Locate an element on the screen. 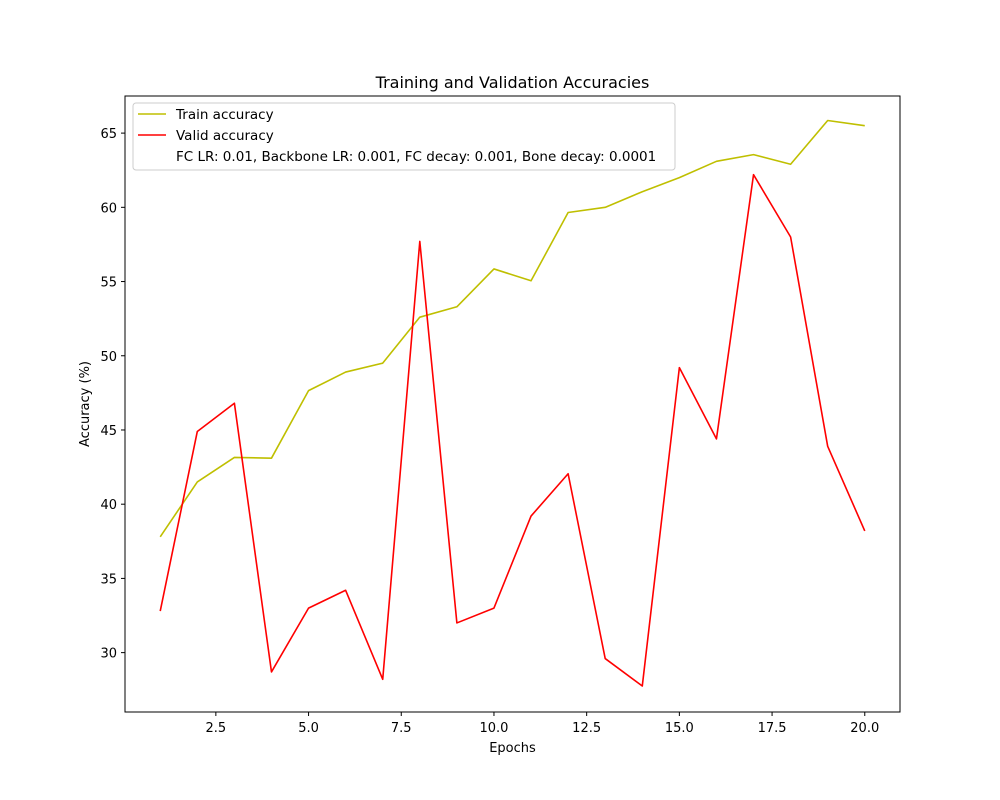 Image resolution: width=1000 pixels, height=800 pixels. y-tick-label: 35 is located at coordinates (108, 579).